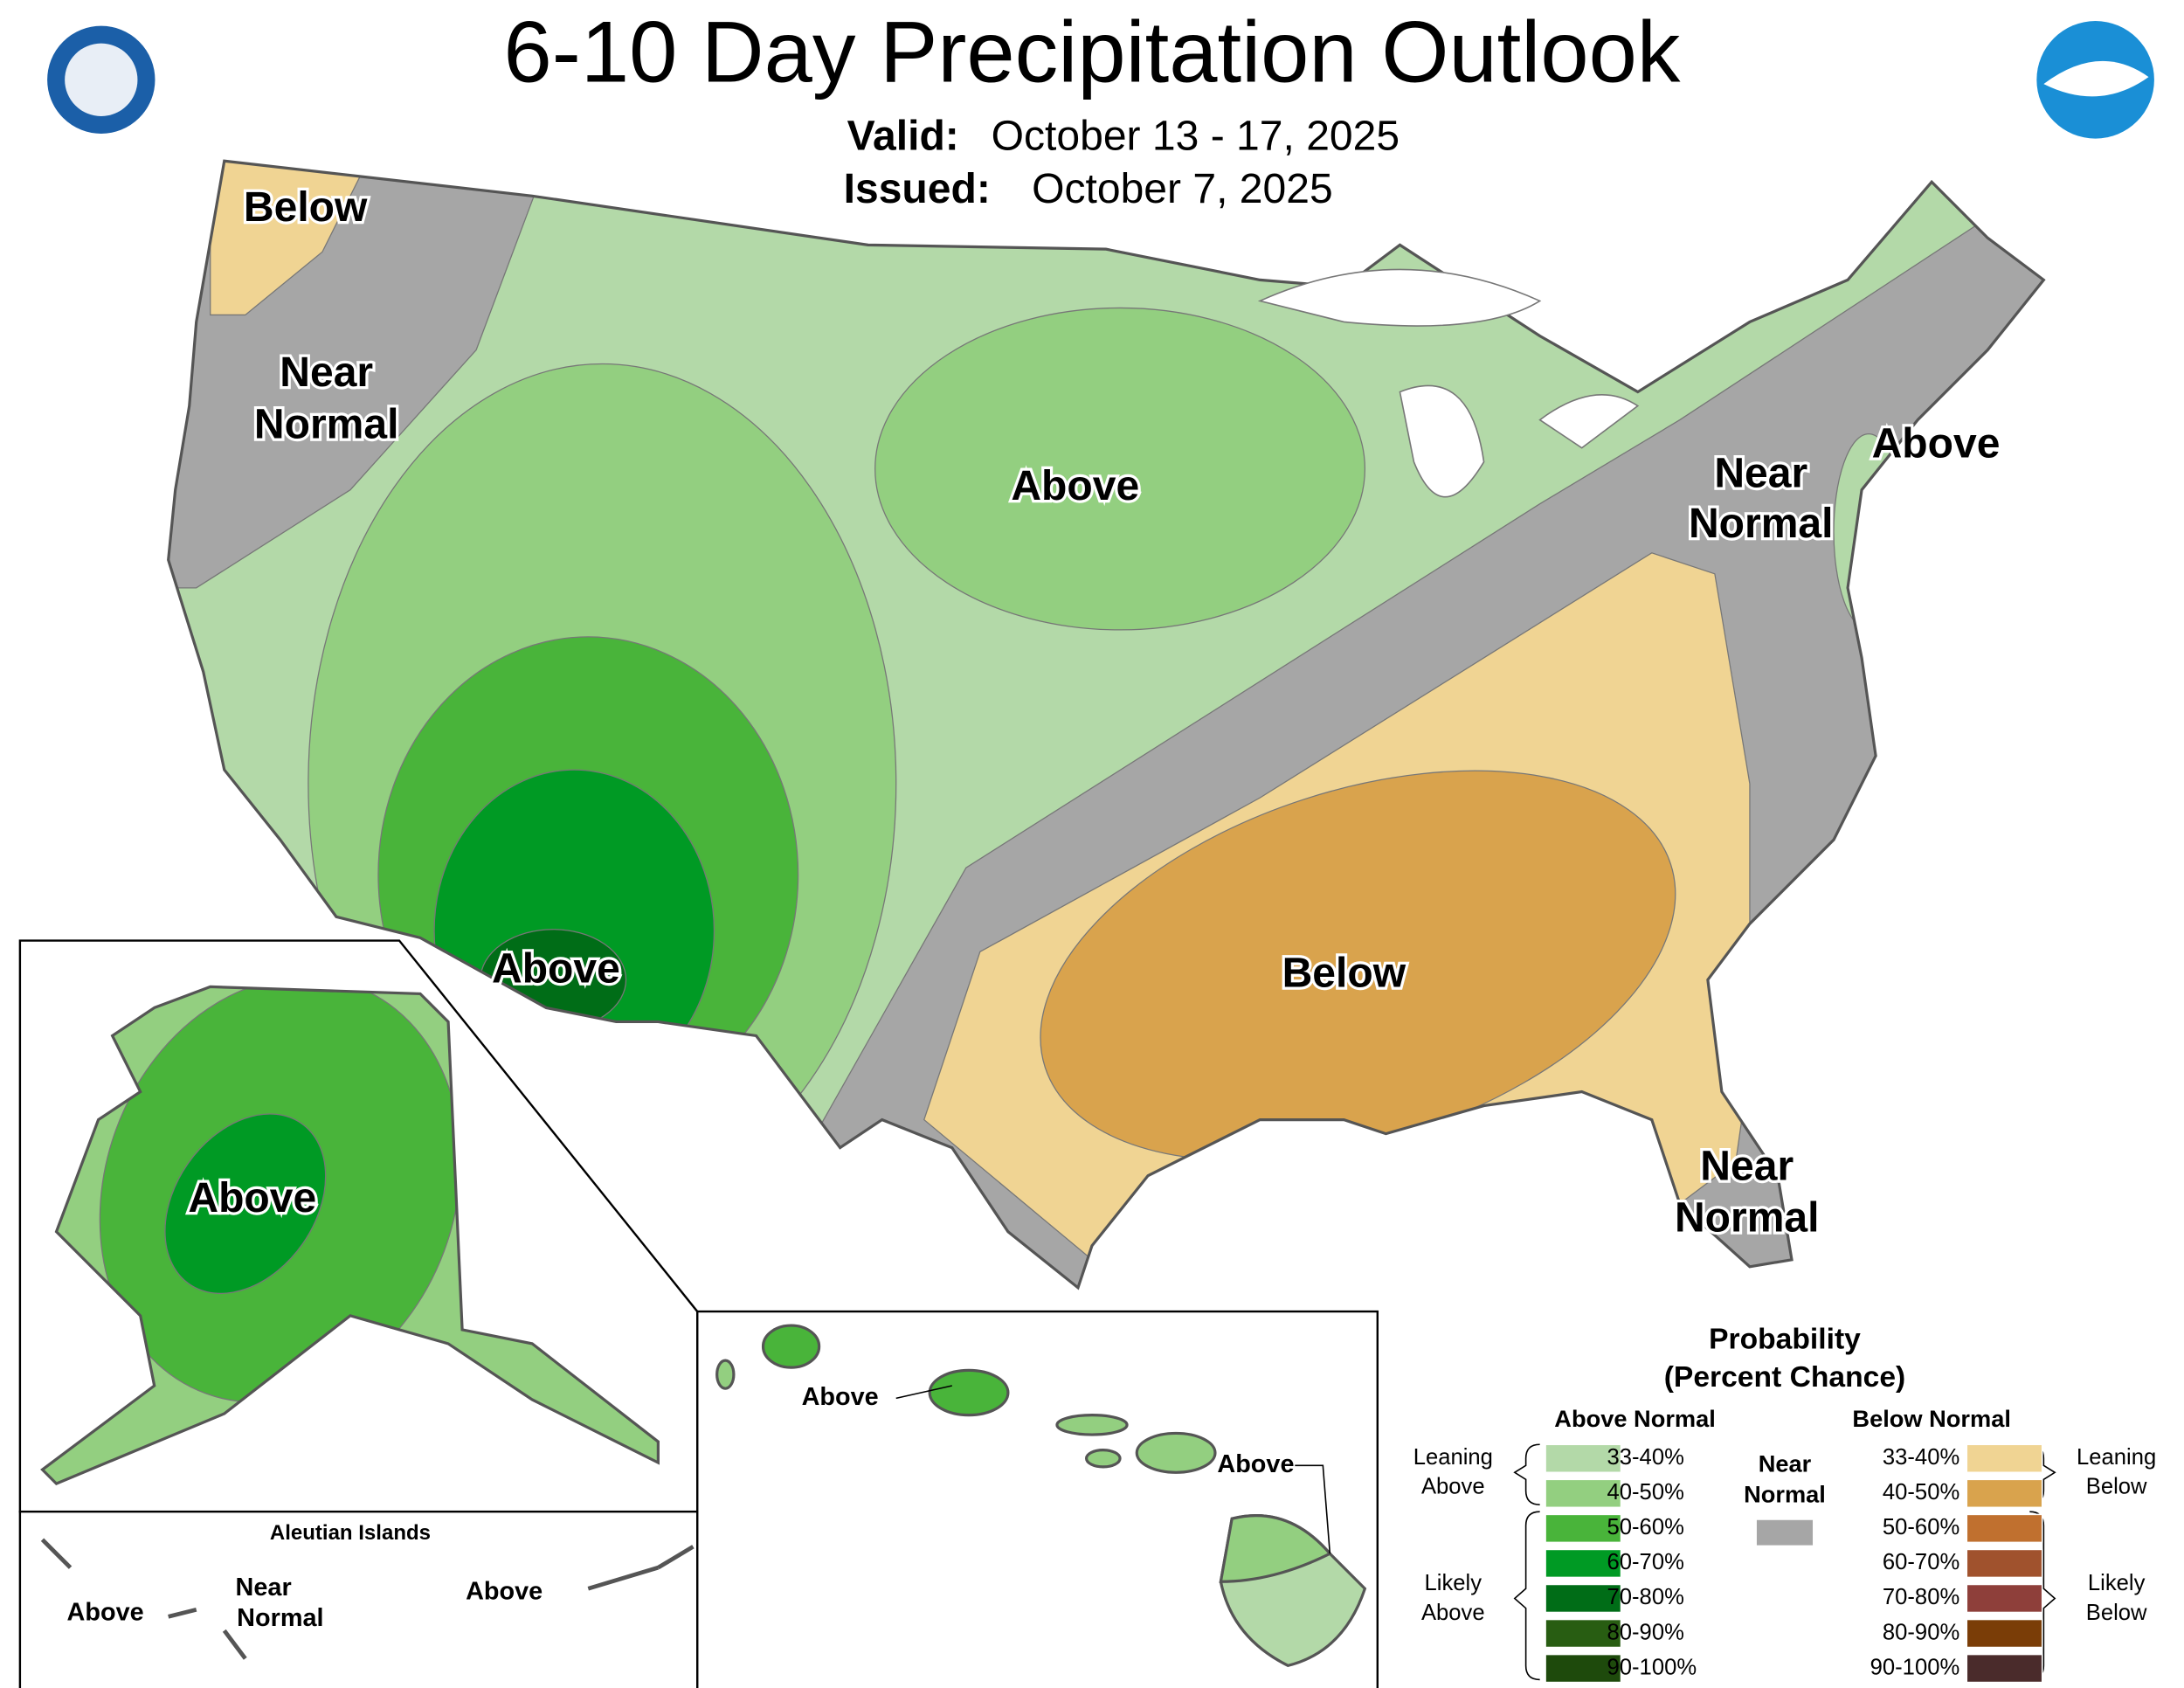 This screenshot has height=1688, width=2184. Describe the element at coordinates (1113, 1469) in the screenshot. I see `leader-line` at that location.